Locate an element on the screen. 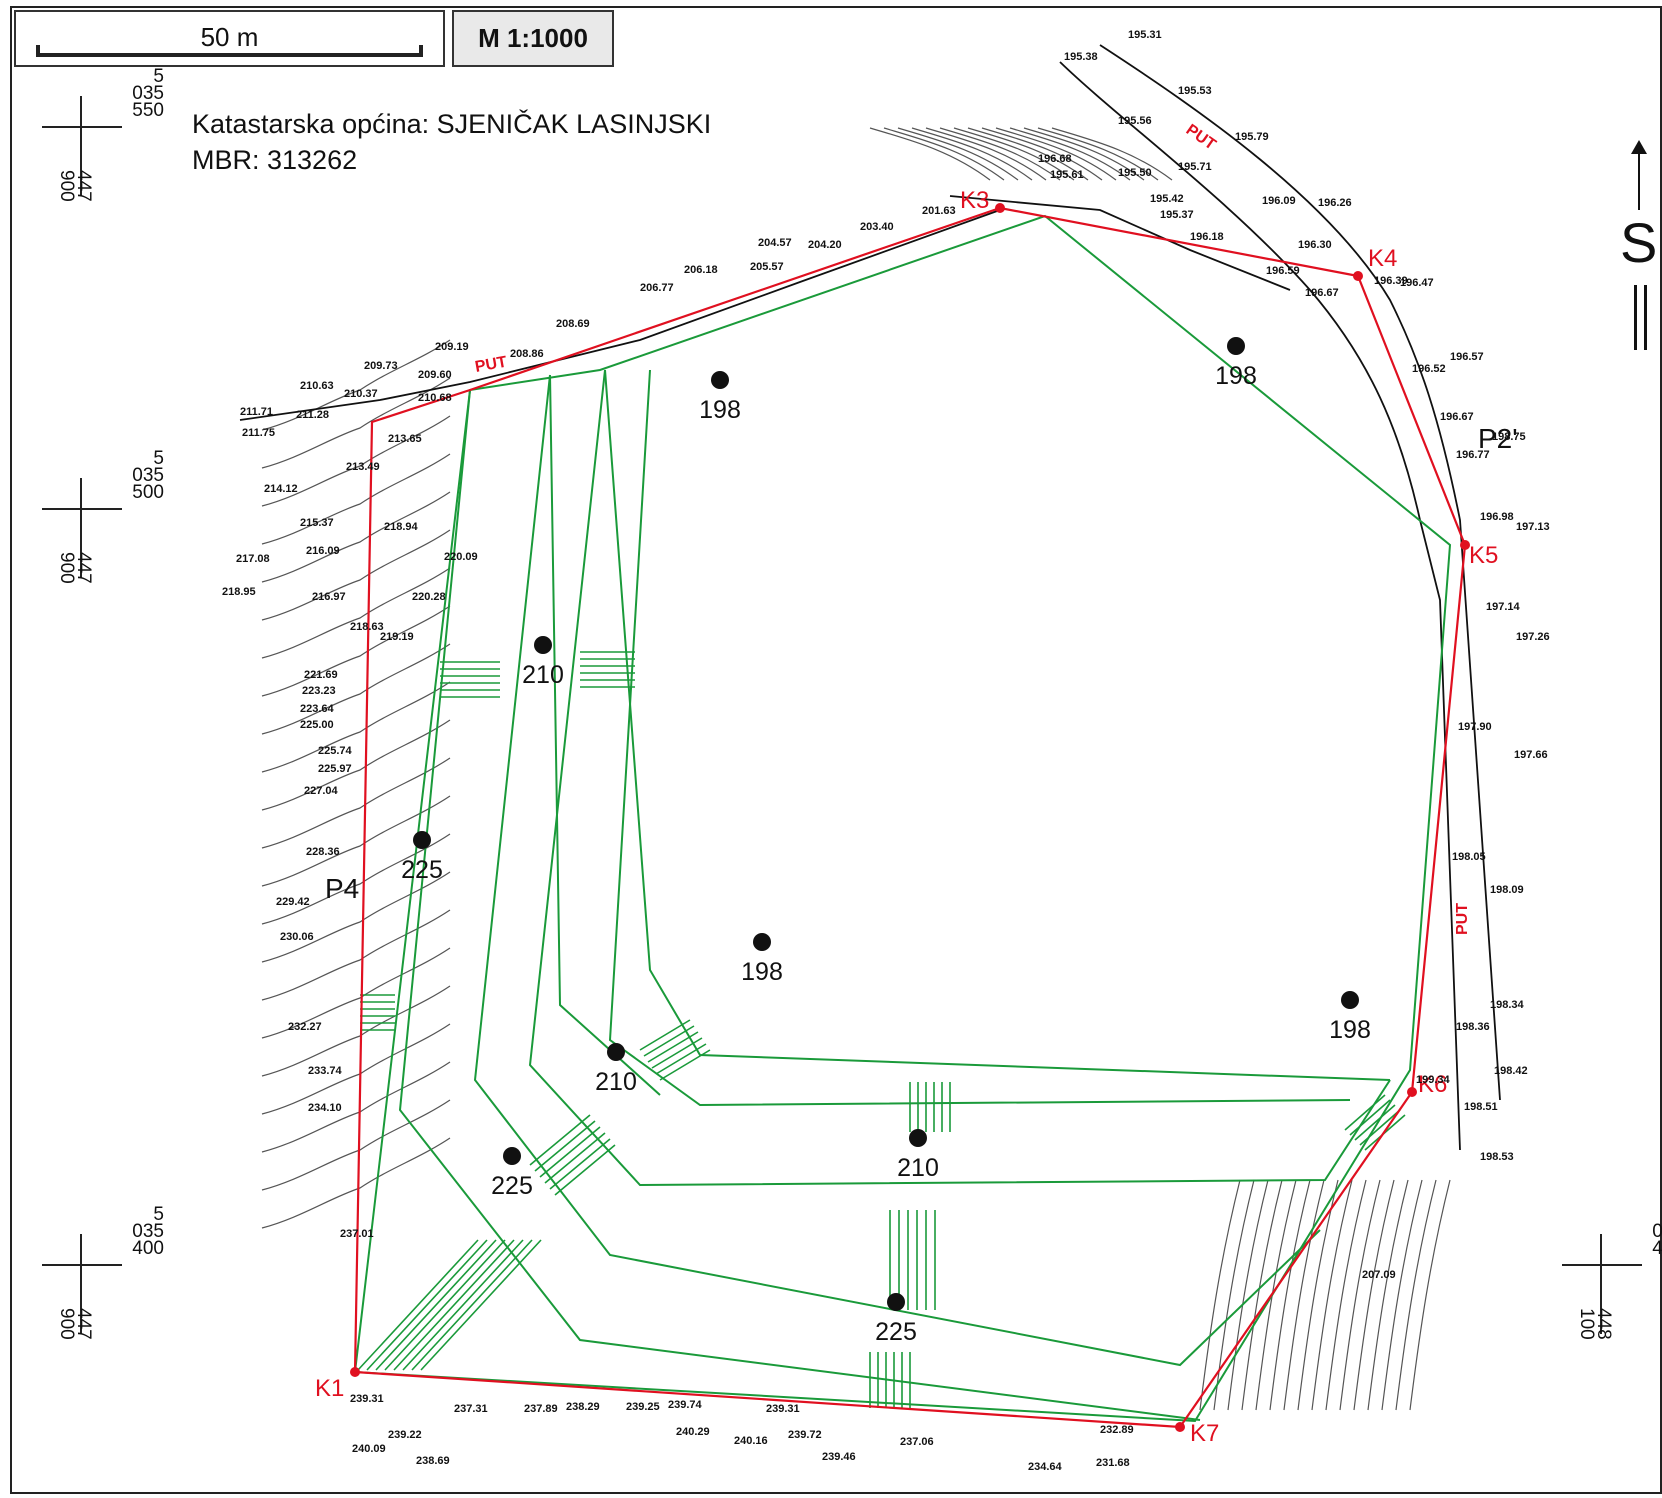 This screenshot has height=1498, width=1662. spot-height-label: 220.28 is located at coordinates (429, 597).